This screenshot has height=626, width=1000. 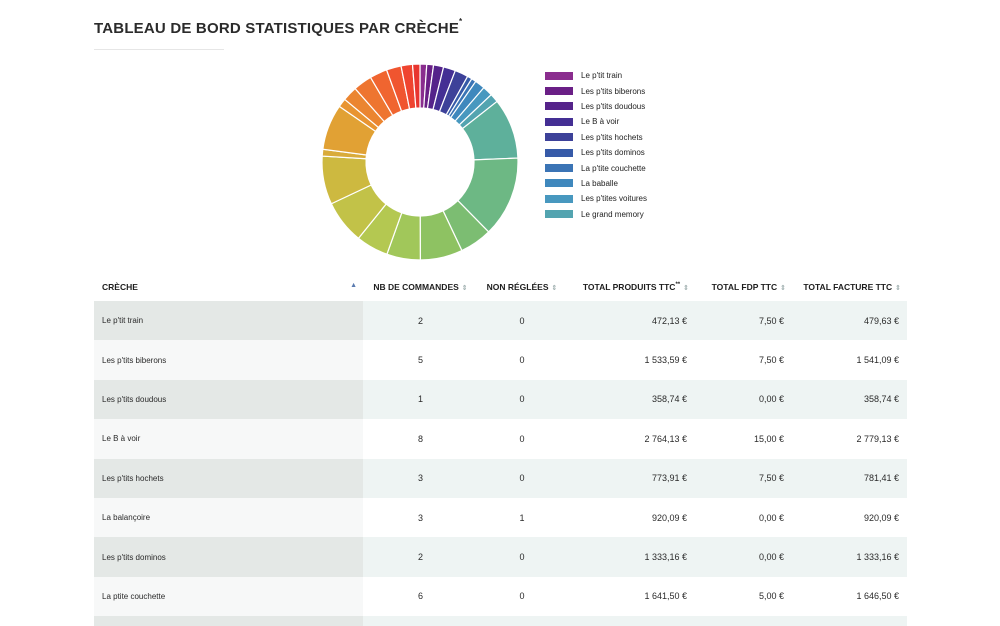 I want to click on cell-creche: Les p'tits dominos, so click(x=228, y=557).